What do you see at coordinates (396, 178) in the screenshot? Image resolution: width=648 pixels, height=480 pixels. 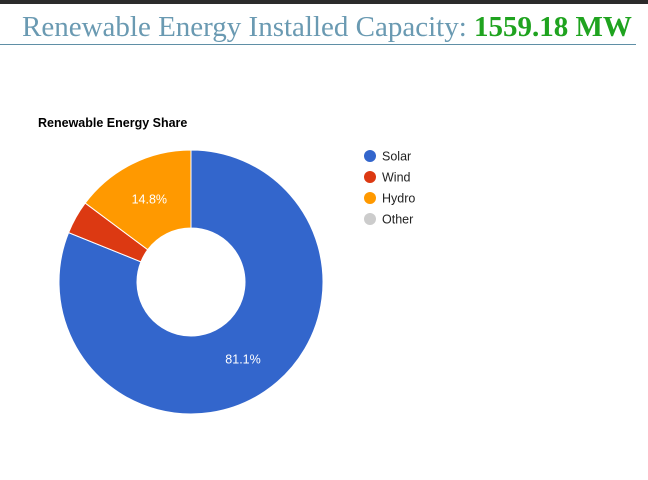 I see `legend-label-wind: Wind` at bounding box center [396, 178].